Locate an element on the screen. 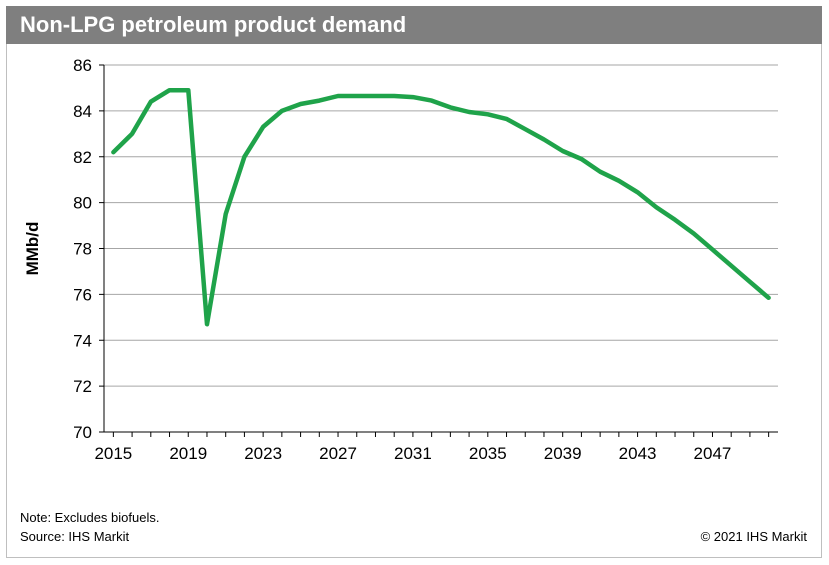  title-bar: Non-LPG petroleum product demand is located at coordinates (414, 25).